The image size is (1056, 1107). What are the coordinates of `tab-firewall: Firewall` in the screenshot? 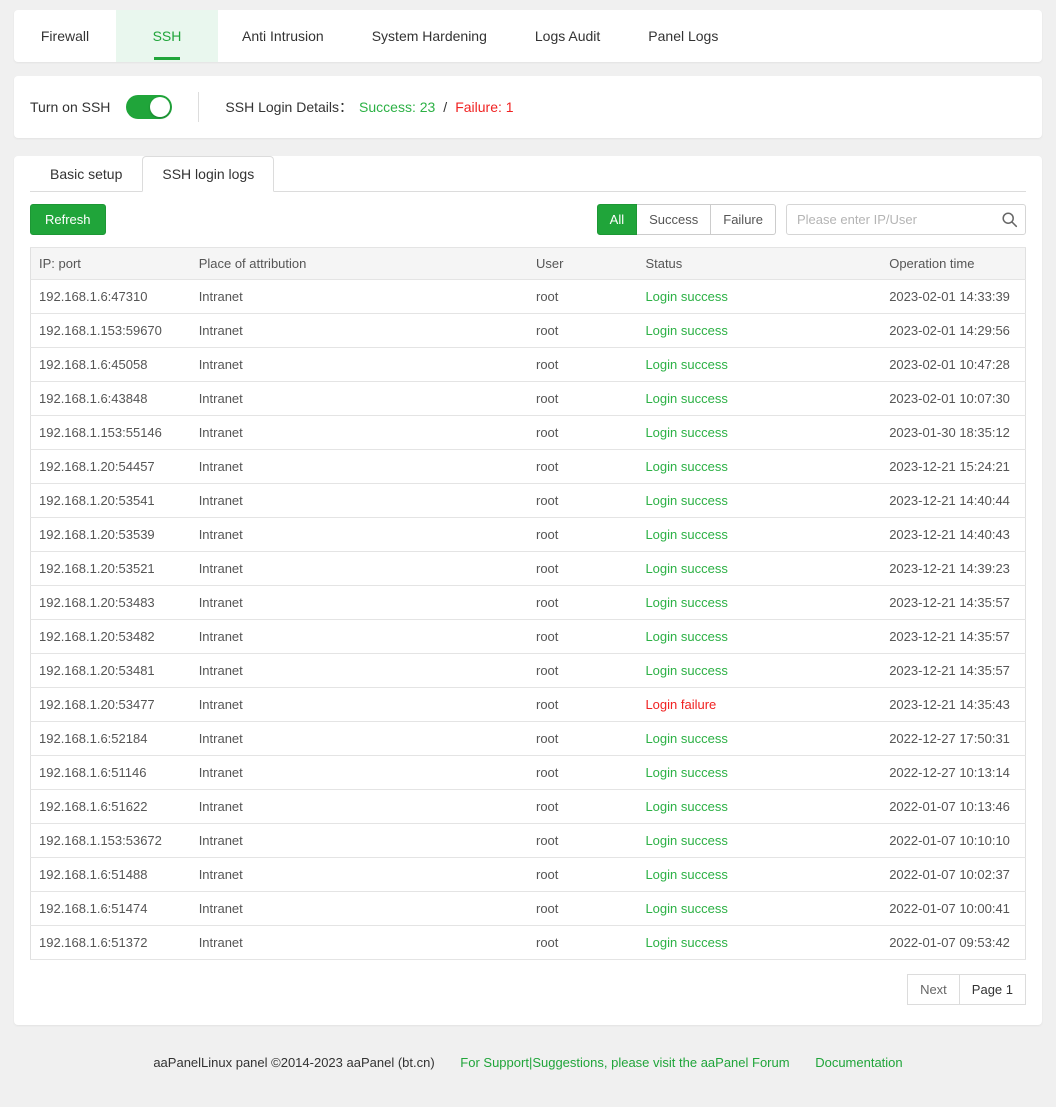 It's located at (65, 36).